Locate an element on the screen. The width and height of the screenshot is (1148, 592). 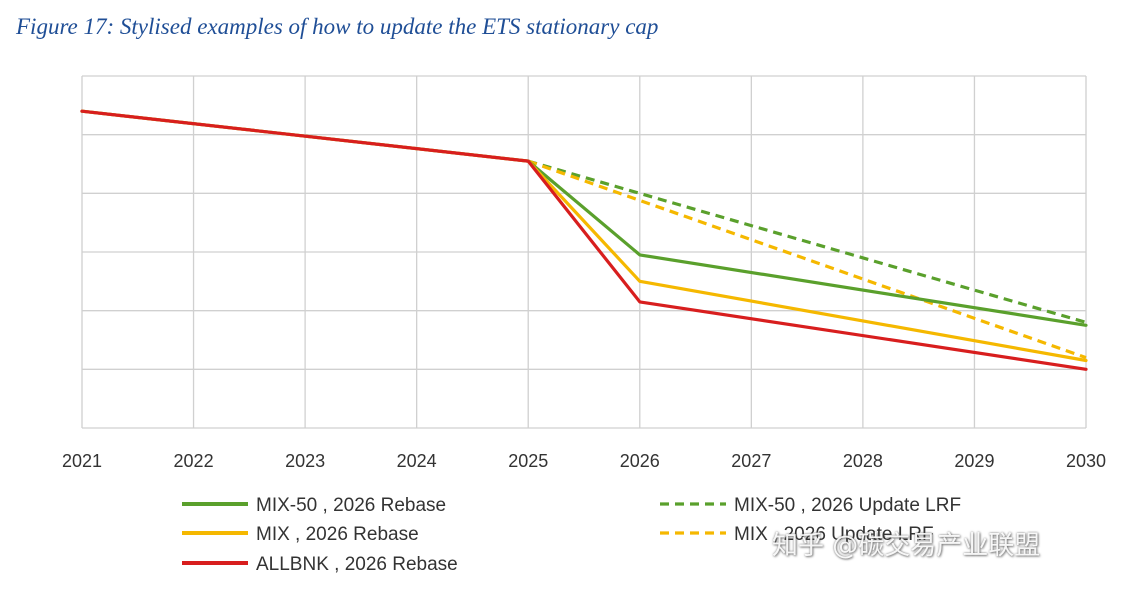
legend-label: MIX-50 , 2026 Rebase is located at coordinates (351, 505).